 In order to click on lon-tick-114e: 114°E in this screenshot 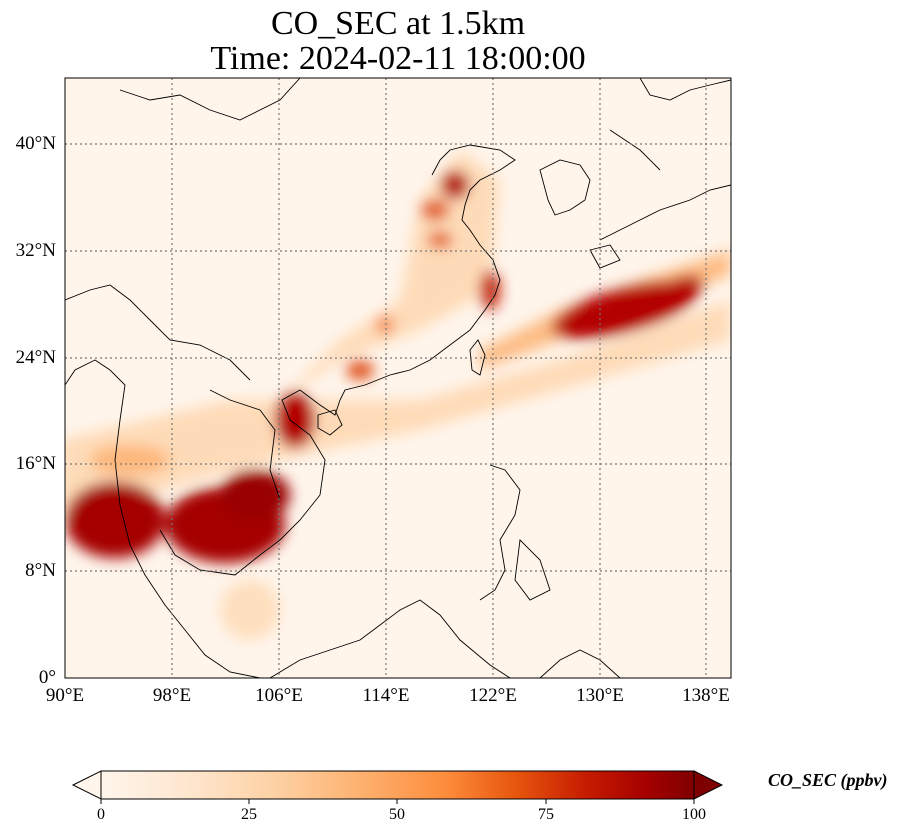, I will do `click(386, 695)`.